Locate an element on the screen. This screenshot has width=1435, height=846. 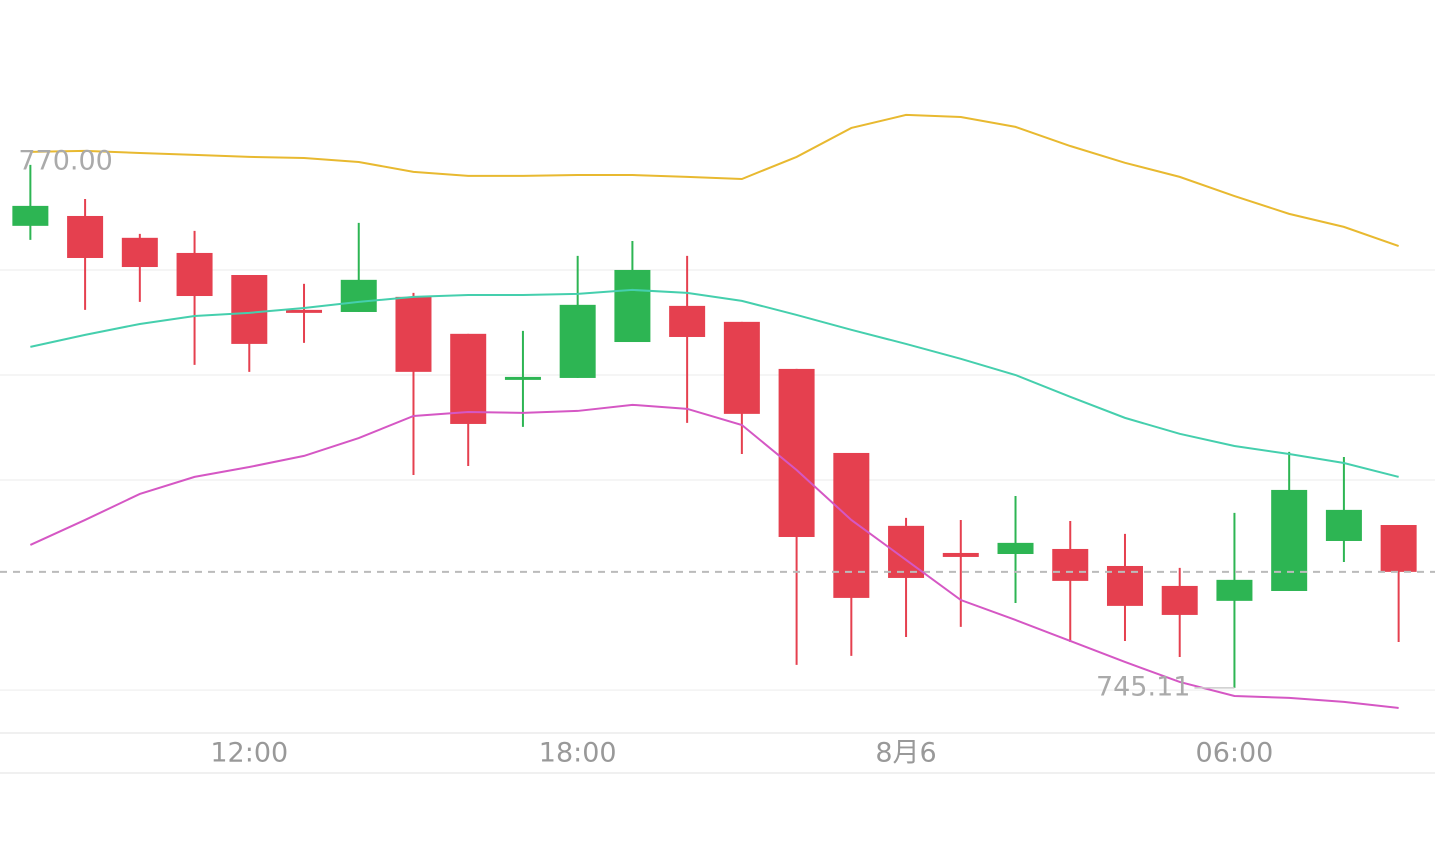
min-label: 745.11 is located at coordinates (1143, 686).